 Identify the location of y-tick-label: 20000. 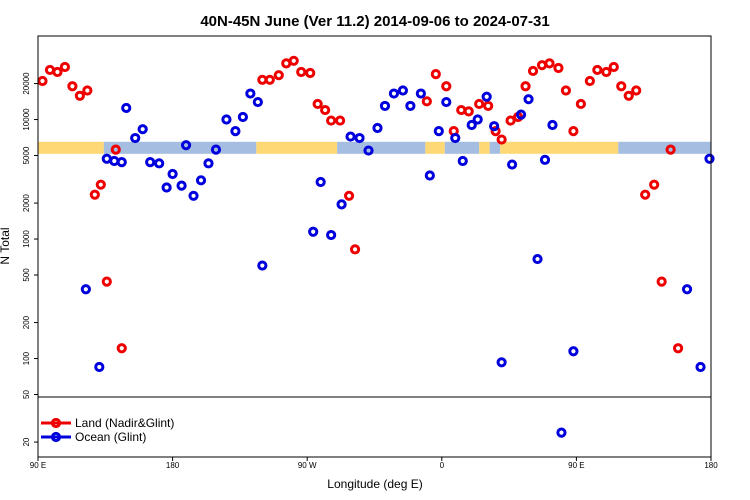
(26, 83).